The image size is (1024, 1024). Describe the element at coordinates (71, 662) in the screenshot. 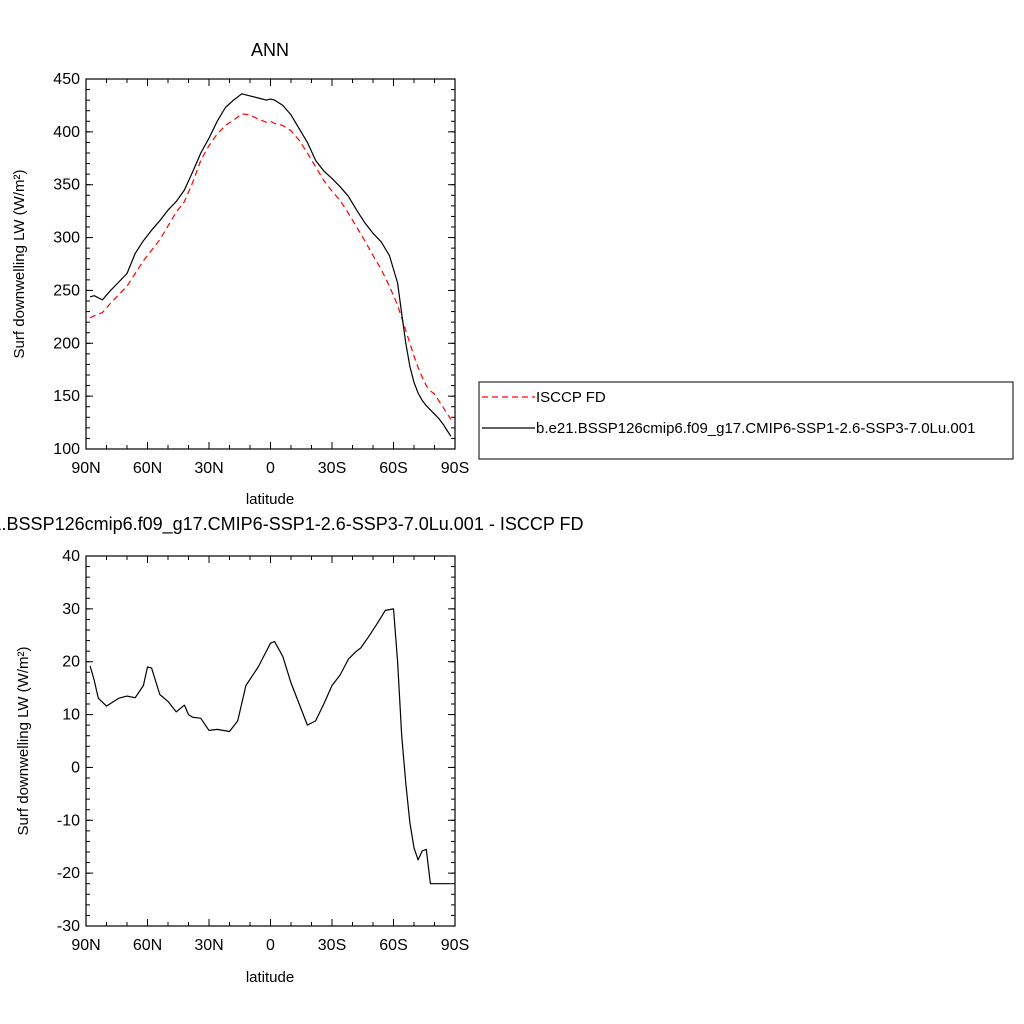

I see `y-tick-label: 20` at that location.